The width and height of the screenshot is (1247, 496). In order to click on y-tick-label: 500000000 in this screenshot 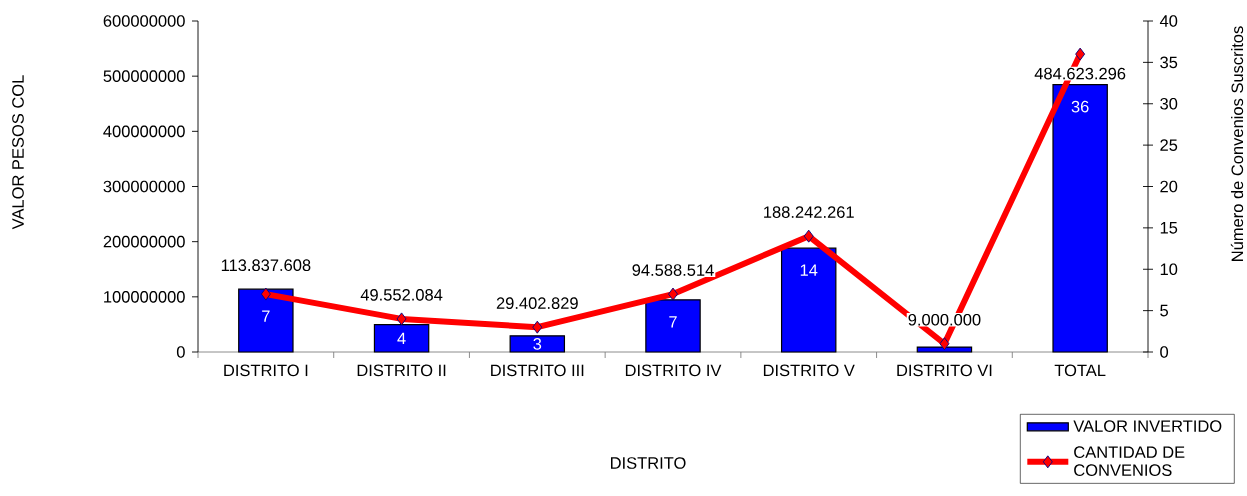, I will do `click(144, 76)`.